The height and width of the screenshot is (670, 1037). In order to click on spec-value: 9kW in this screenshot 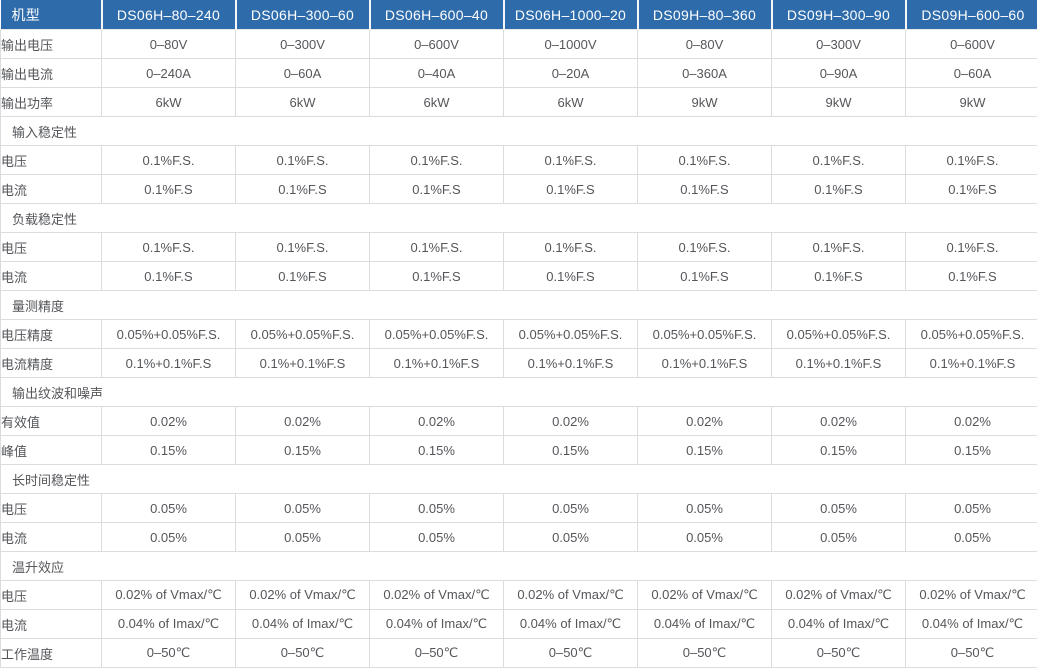, I will do `click(838, 102)`.